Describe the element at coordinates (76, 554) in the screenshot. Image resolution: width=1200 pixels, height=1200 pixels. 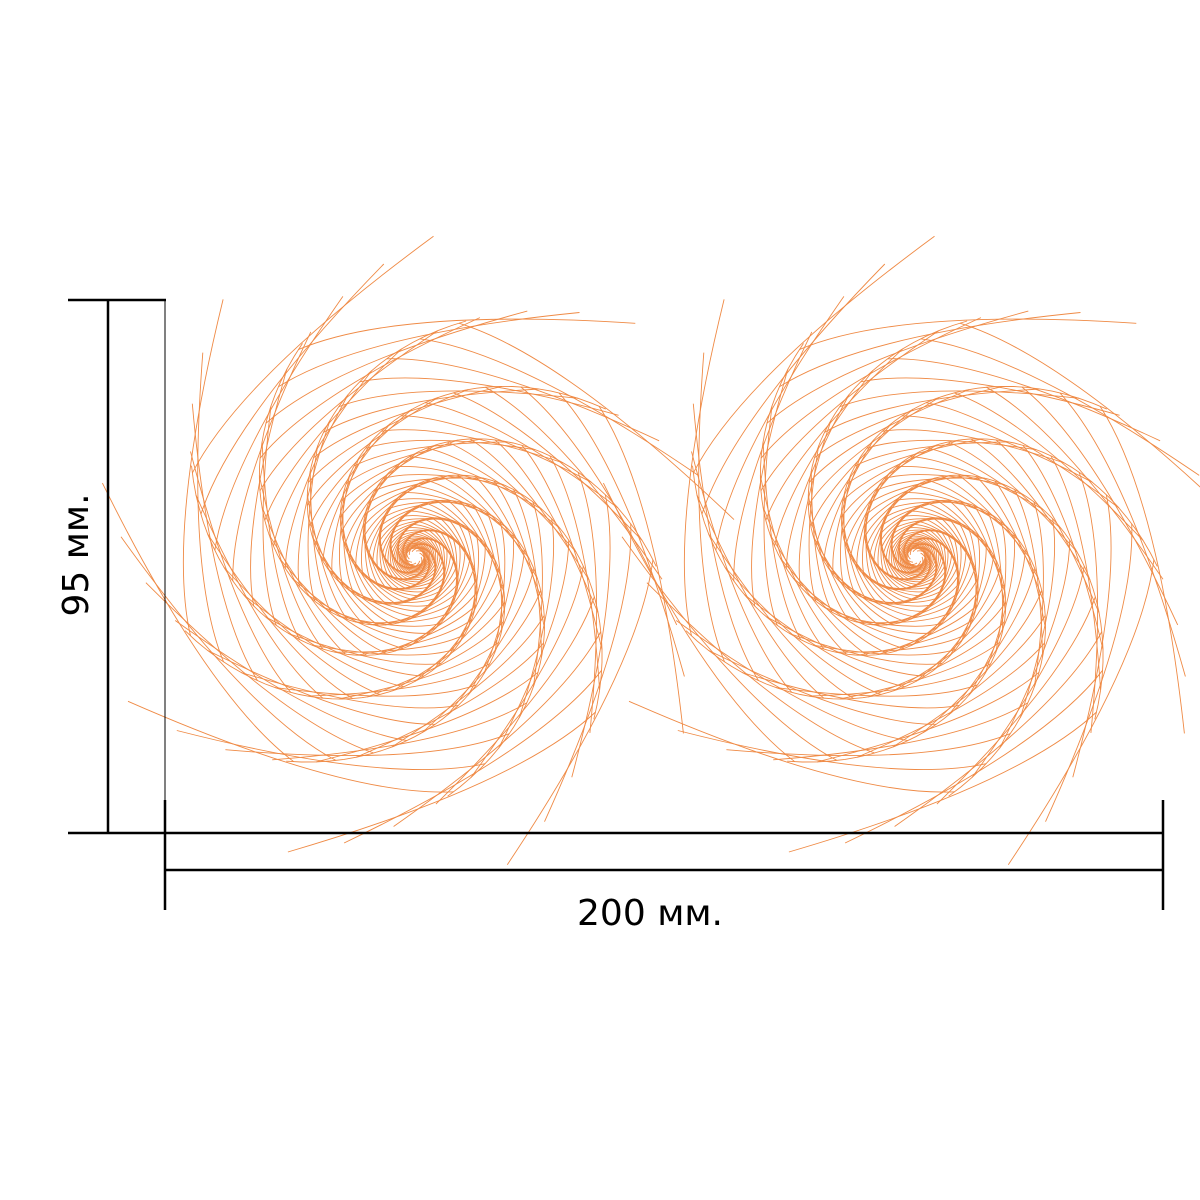
I see `height-label: 95 мм.` at that location.